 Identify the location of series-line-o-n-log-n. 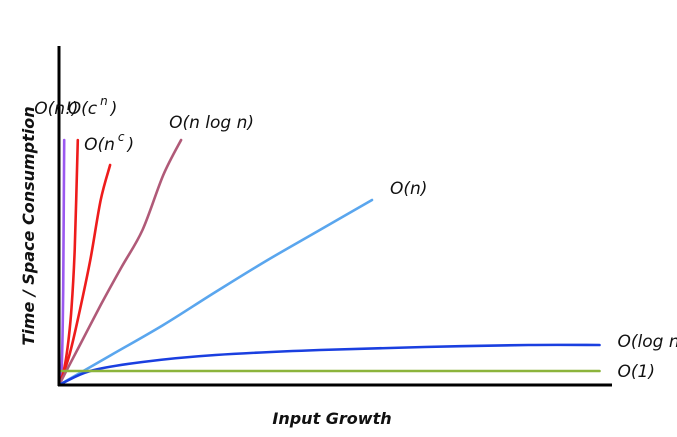
(120, 262).